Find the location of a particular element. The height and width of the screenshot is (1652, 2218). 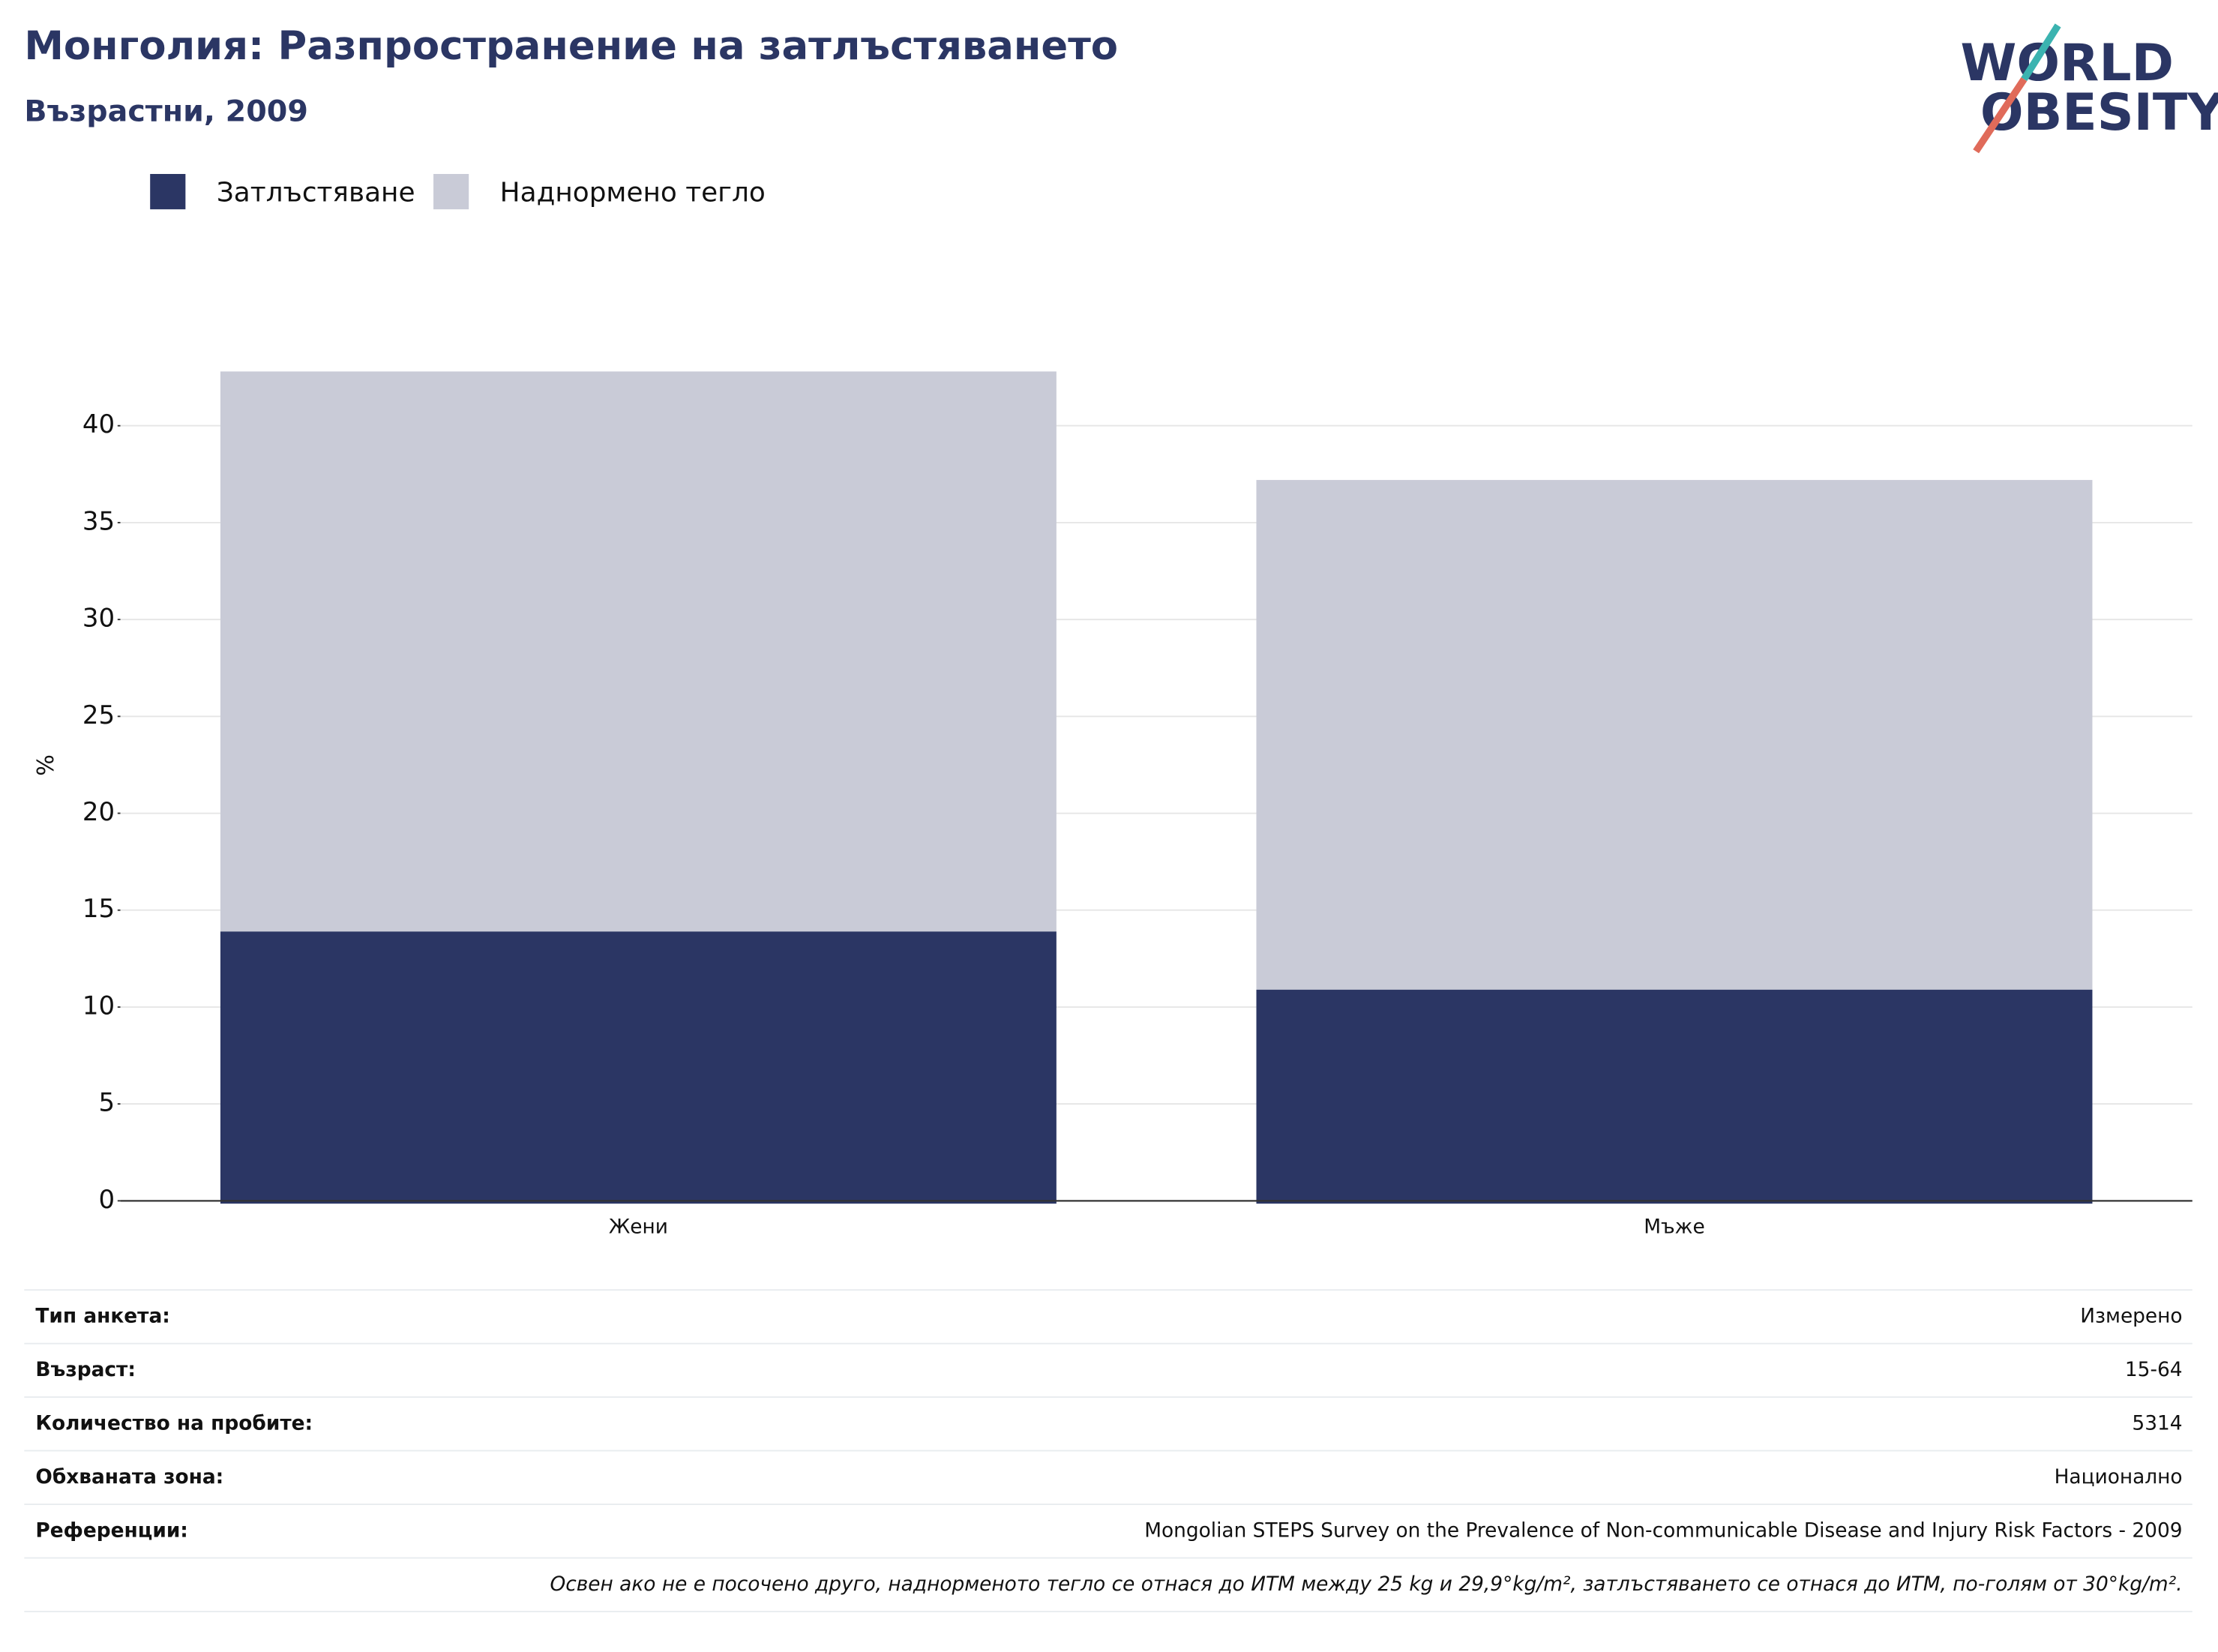

y-tick-label: 5 is located at coordinates (106, 1103).